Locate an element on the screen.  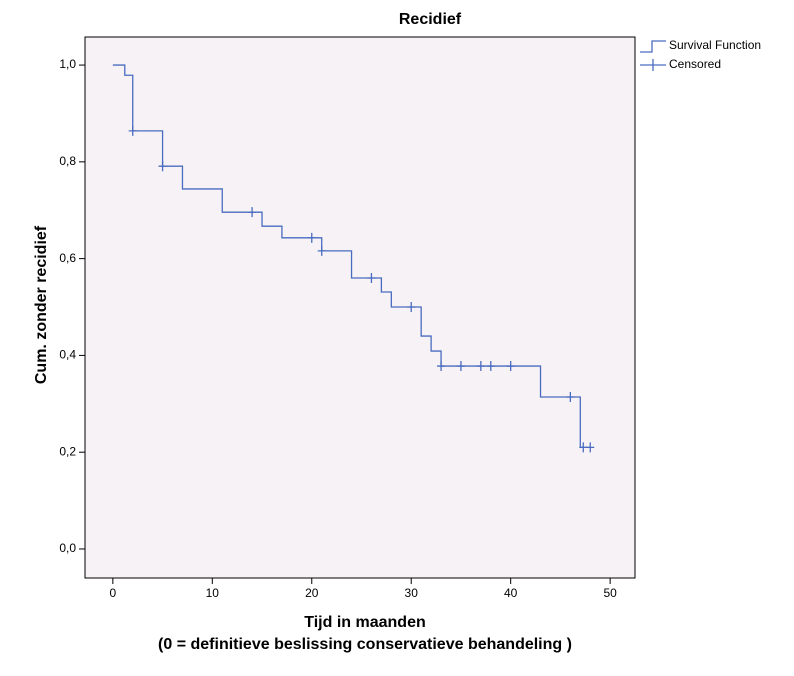
chart-title: Recidief is located at coordinates (430, 19).